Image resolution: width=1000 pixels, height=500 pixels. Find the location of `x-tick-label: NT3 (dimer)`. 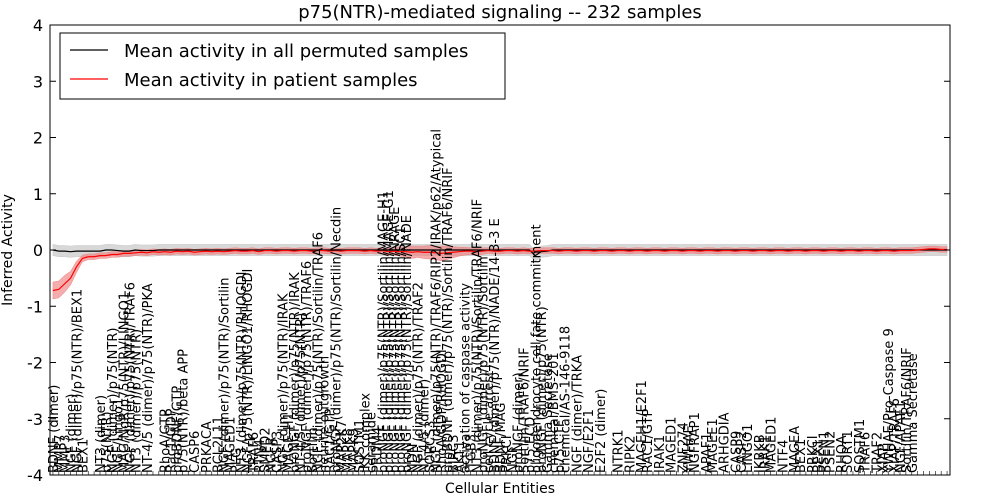

x-tick-label: NT3 (dimer) is located at coordinates (101, 434).